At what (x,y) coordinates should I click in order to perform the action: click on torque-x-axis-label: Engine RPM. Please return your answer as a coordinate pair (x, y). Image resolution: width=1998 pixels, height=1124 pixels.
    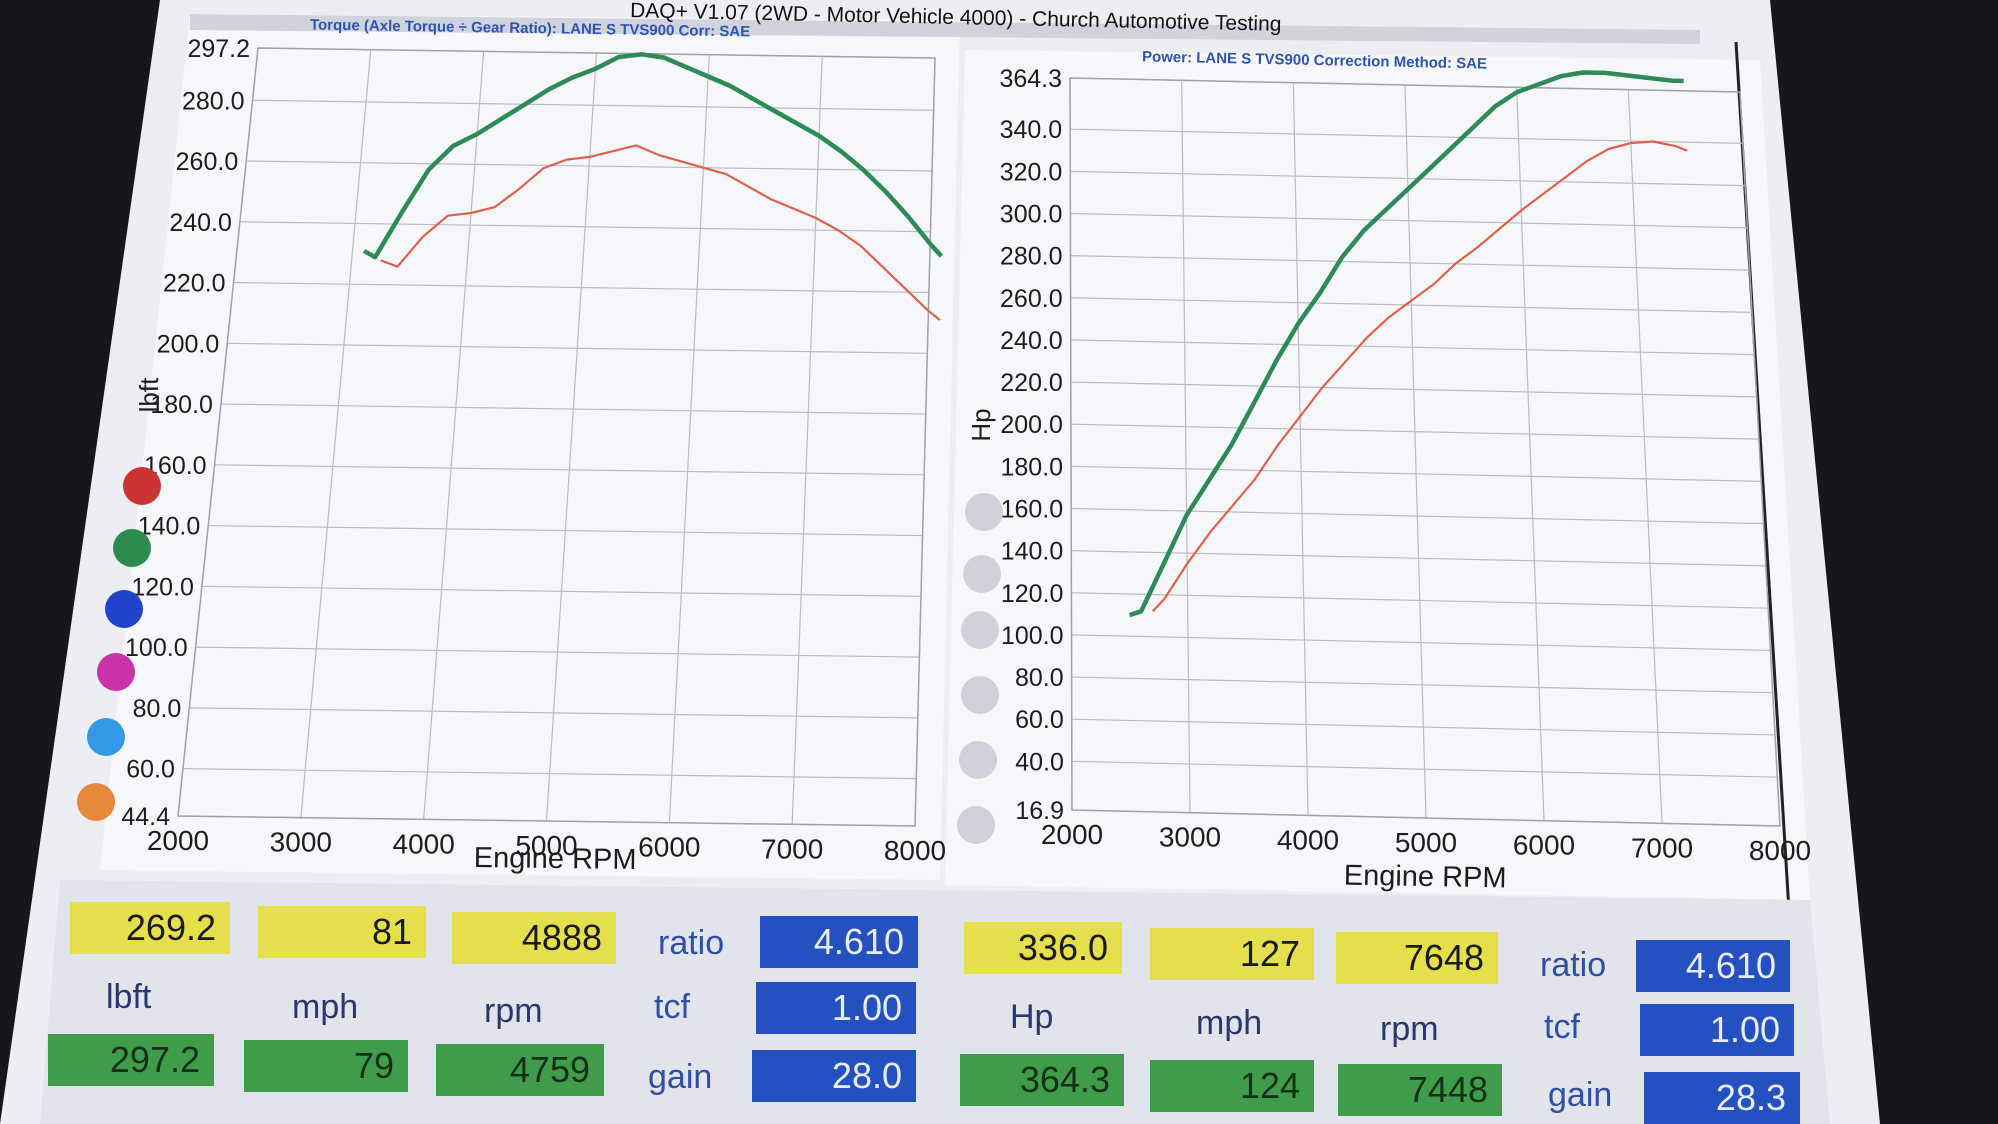
    Looking at the image, I should click on (555, 859).